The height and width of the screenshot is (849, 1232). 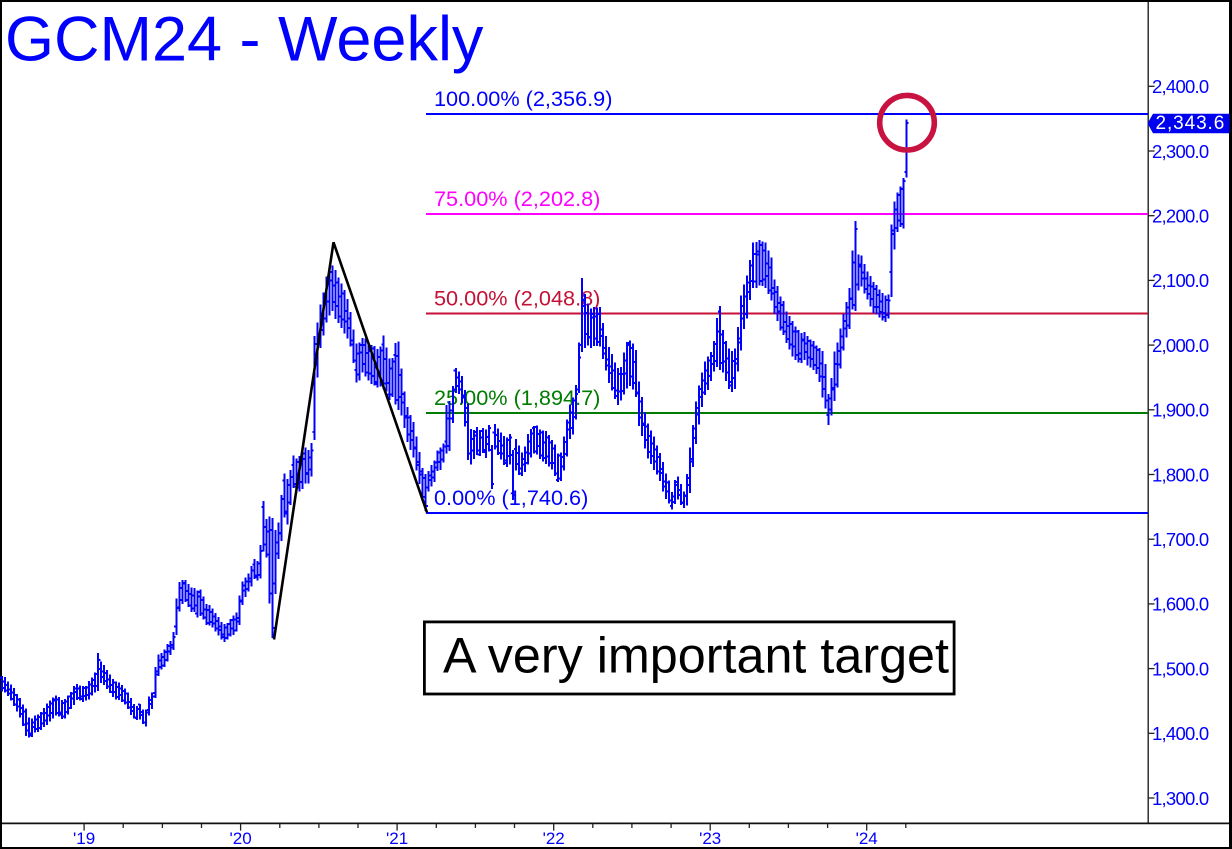 I want to click on svg-text: 2,100.0, so click(x=1180, y=280).